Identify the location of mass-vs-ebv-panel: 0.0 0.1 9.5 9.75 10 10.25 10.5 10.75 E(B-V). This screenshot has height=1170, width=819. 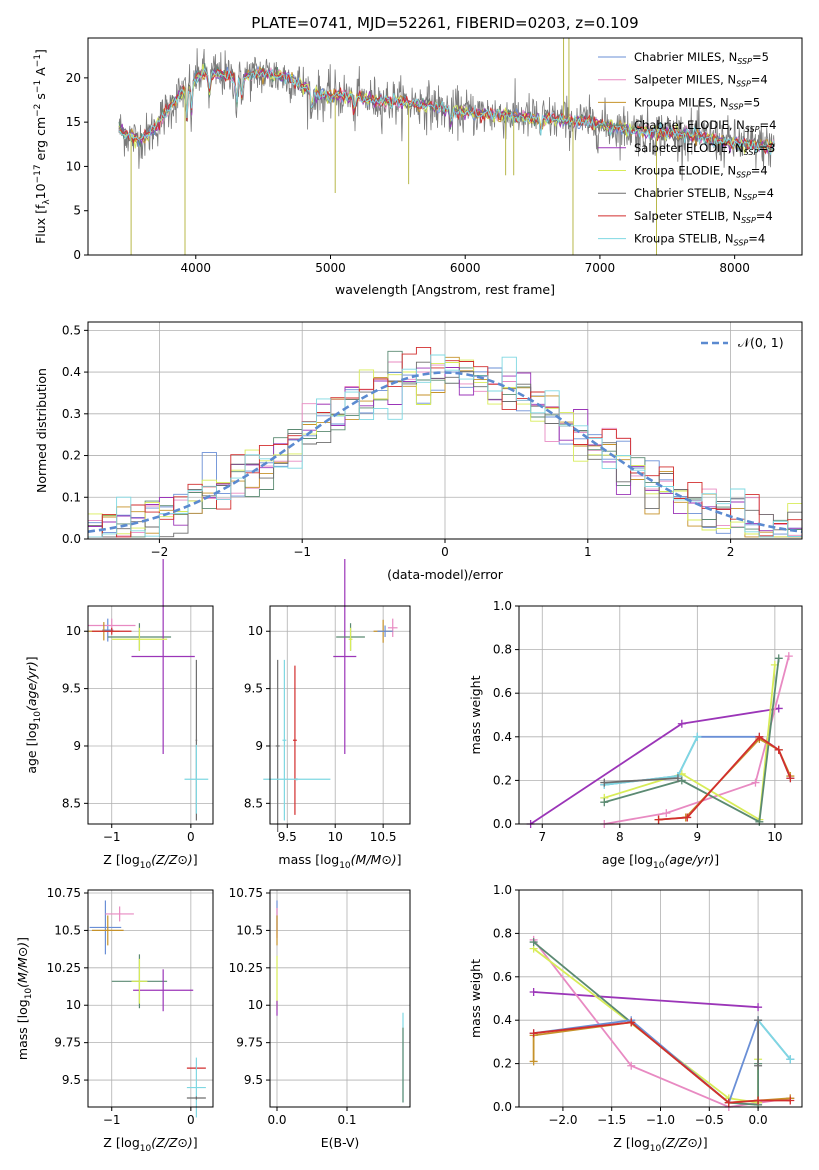
(320, 1018).